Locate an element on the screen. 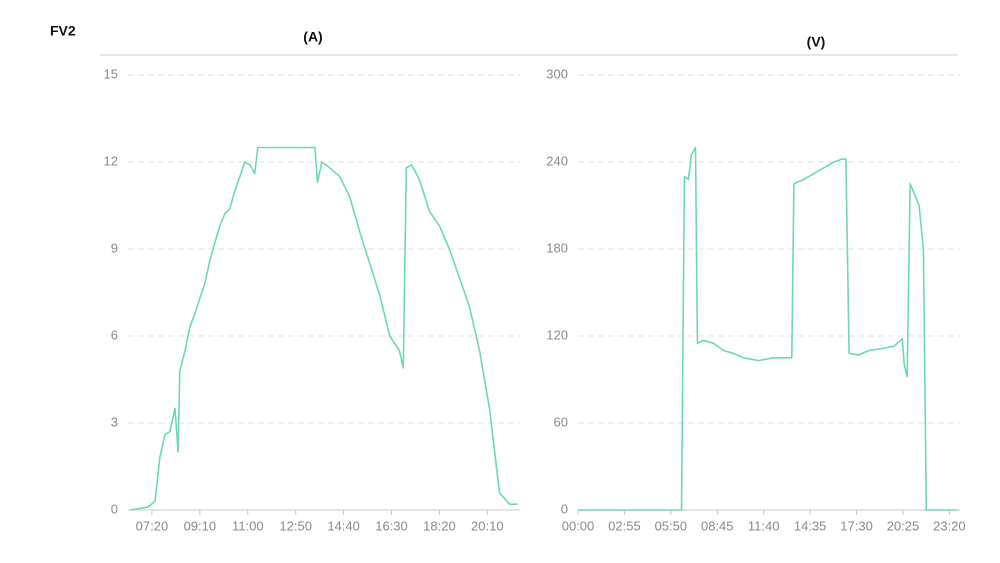 The height and width of the screenshot is (563, 1000). y-tick-label: 12 is located at coordinates (111, 160).